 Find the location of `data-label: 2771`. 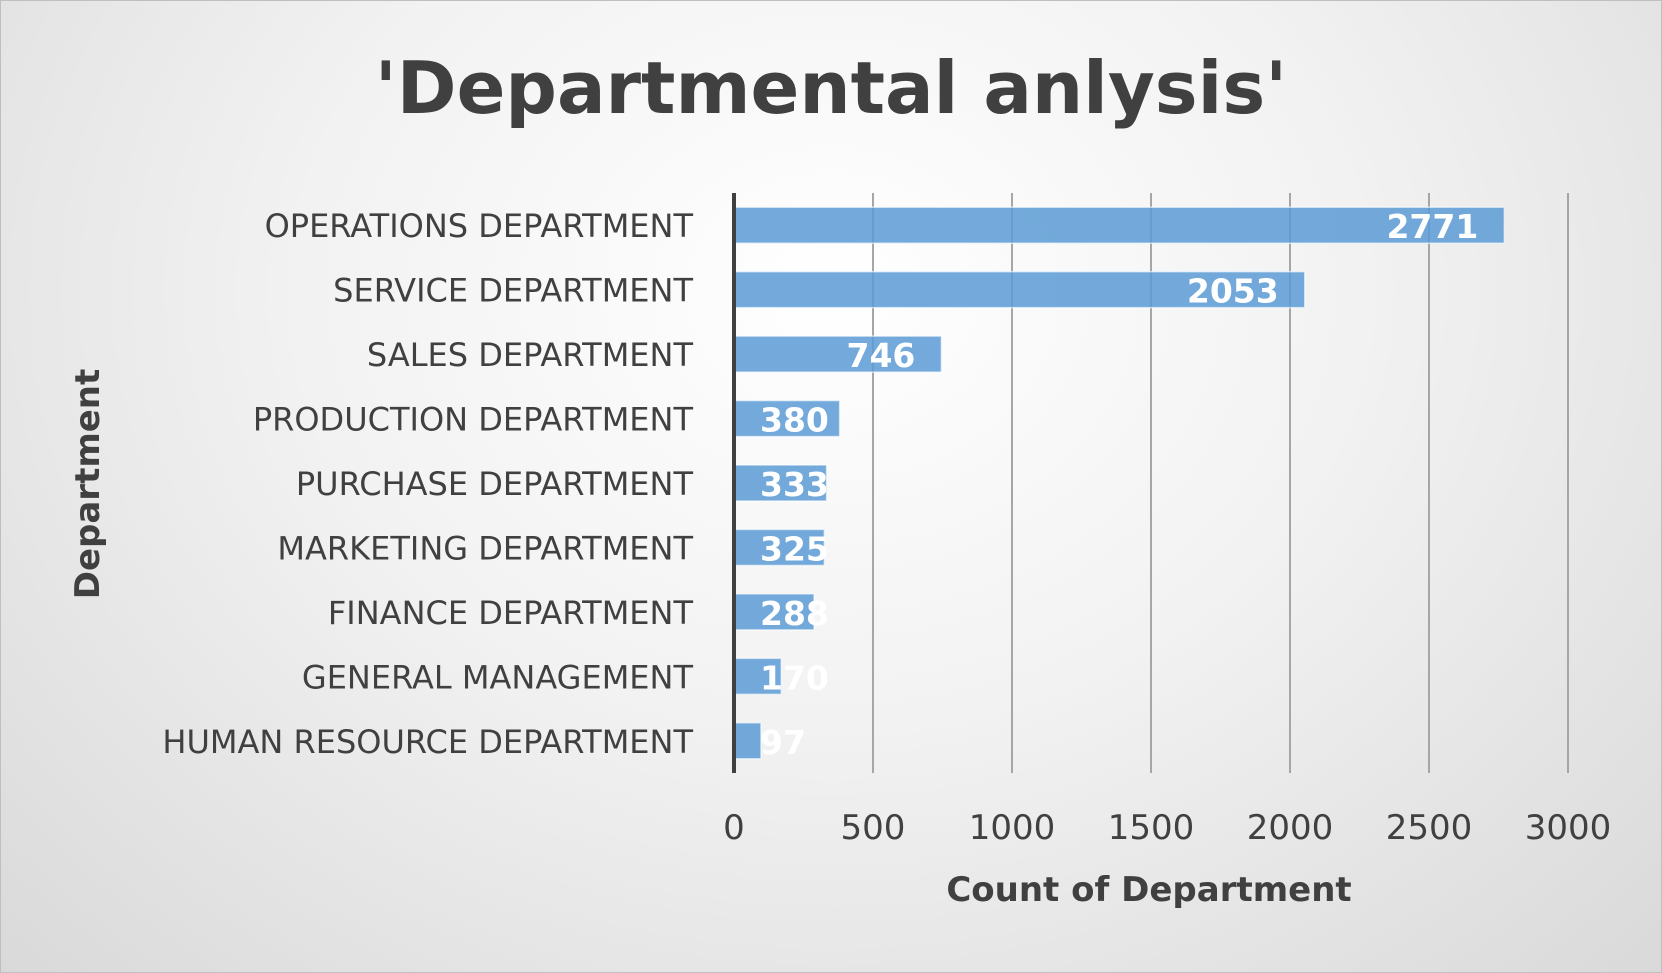

data-label: 2771 is located at coordinates (1432, 226).